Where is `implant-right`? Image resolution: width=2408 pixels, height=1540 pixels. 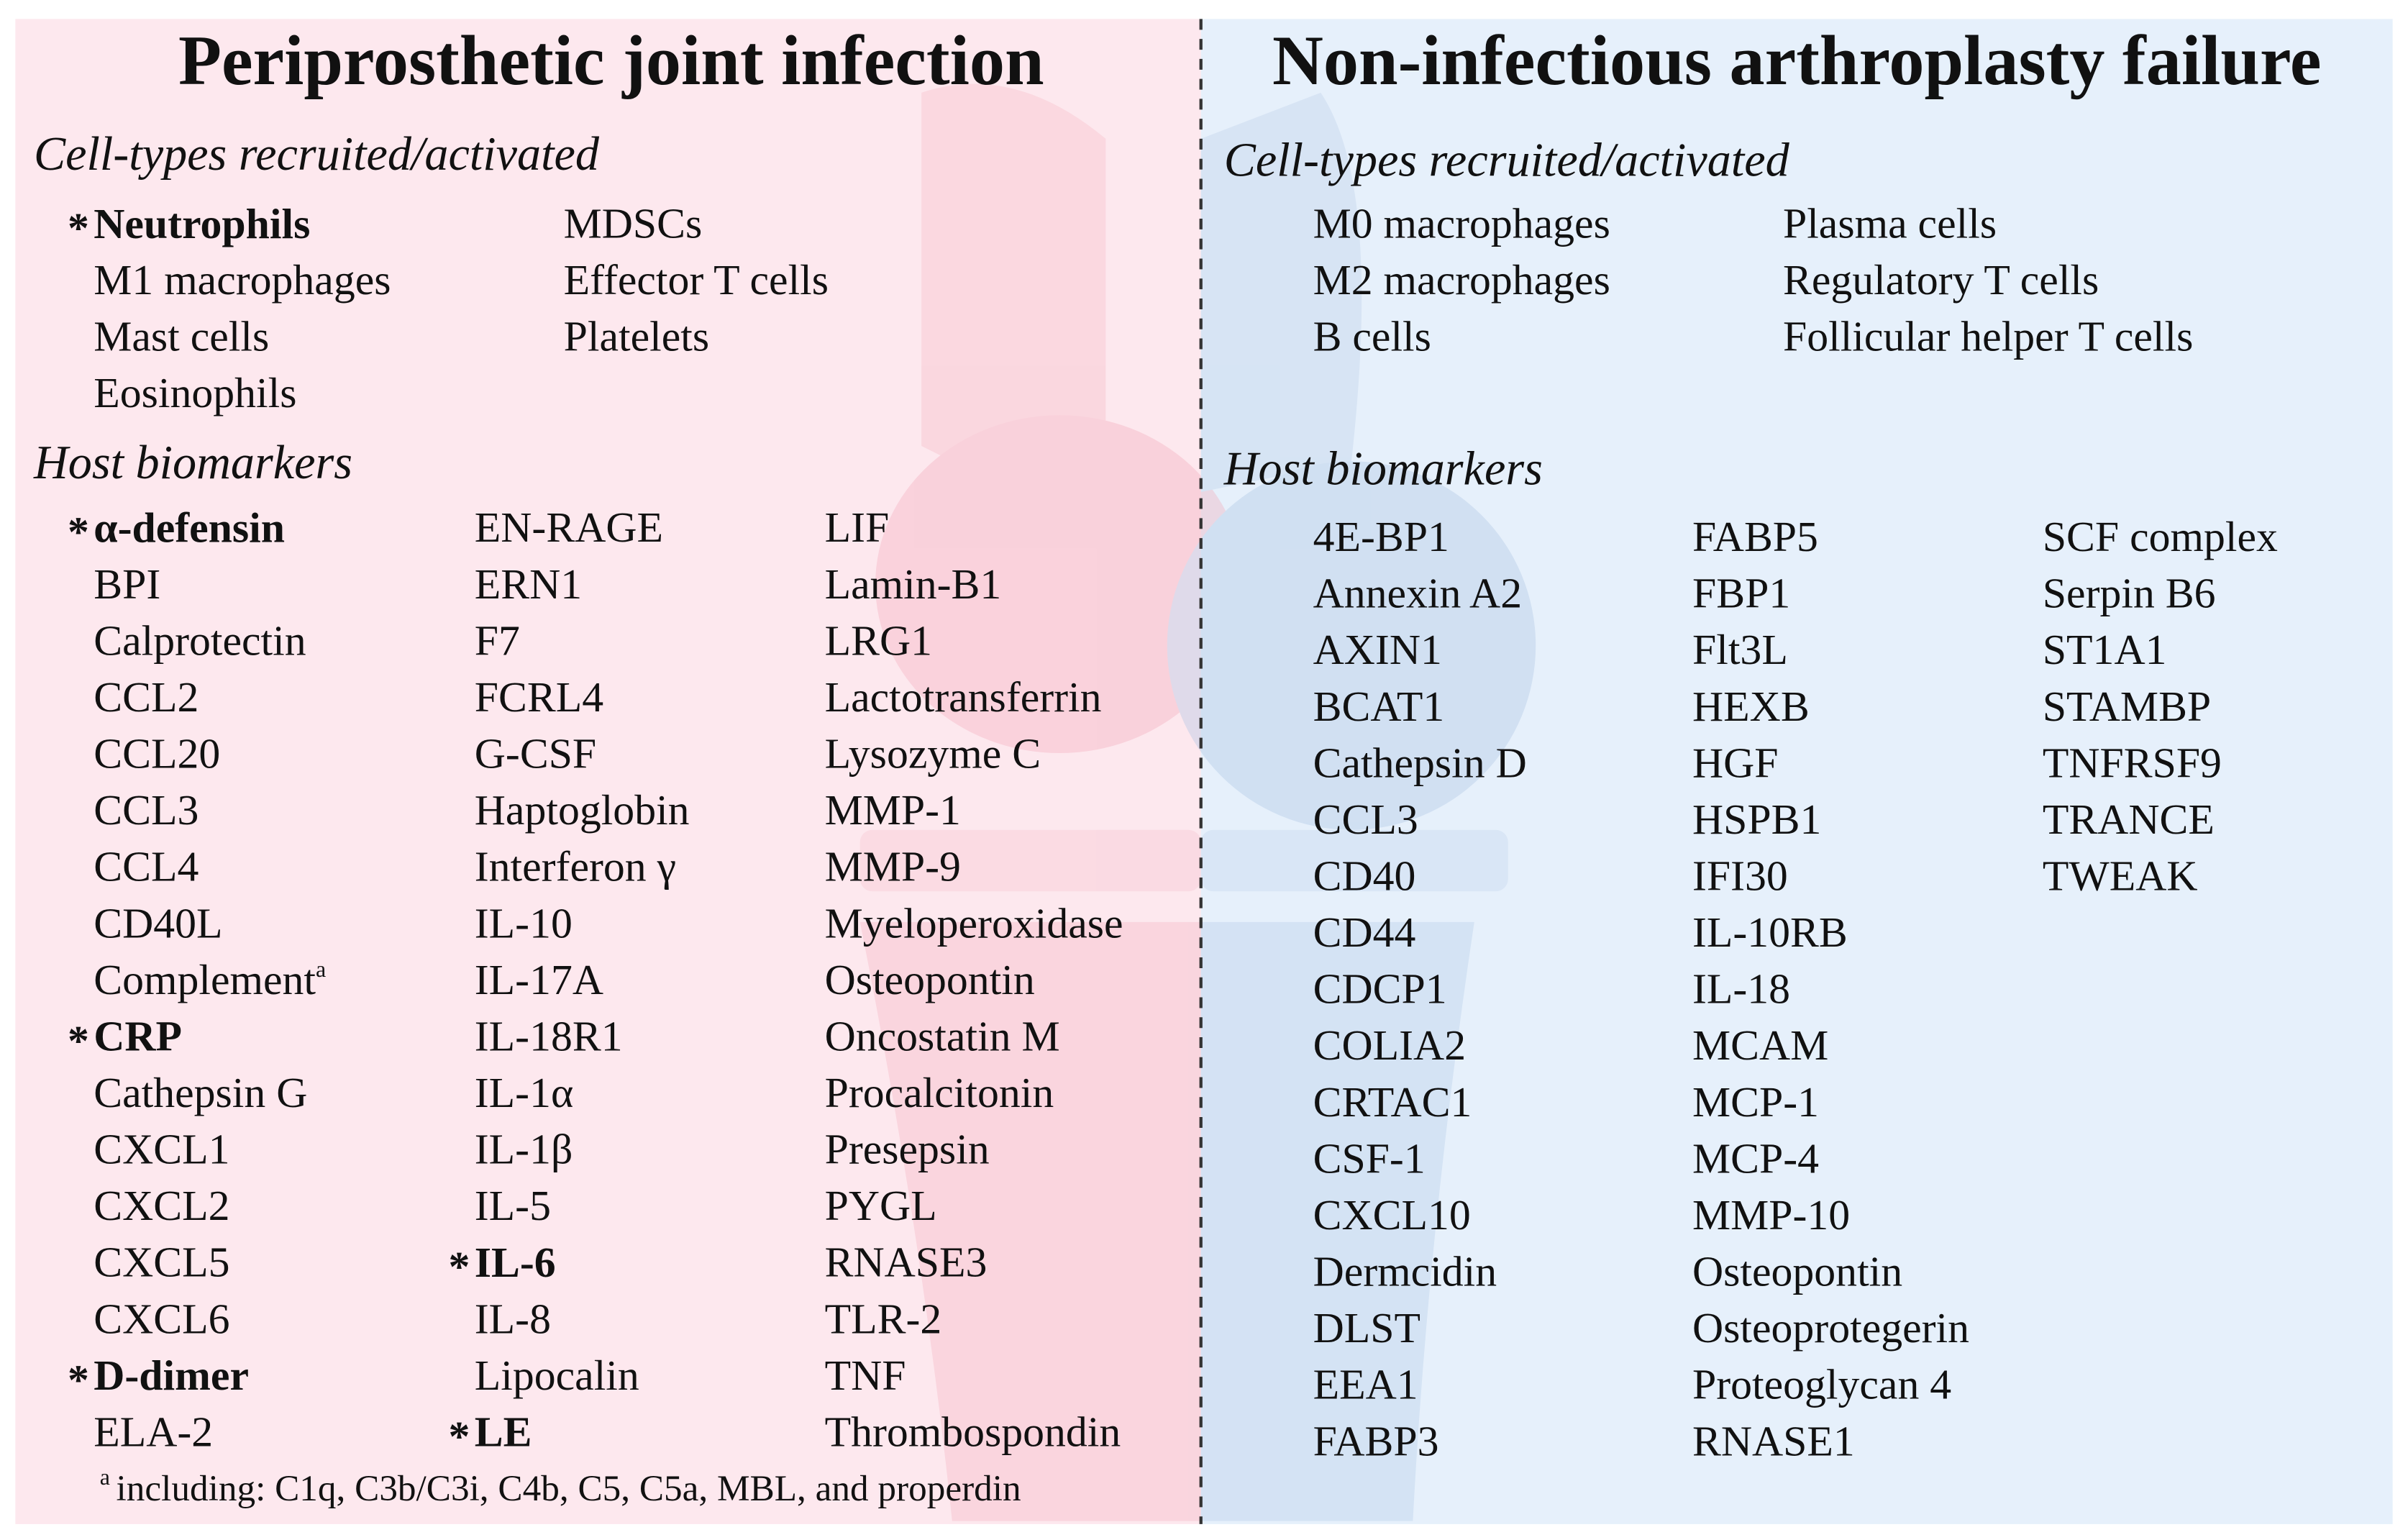
implant-right is located at coordinates (1354, 860).